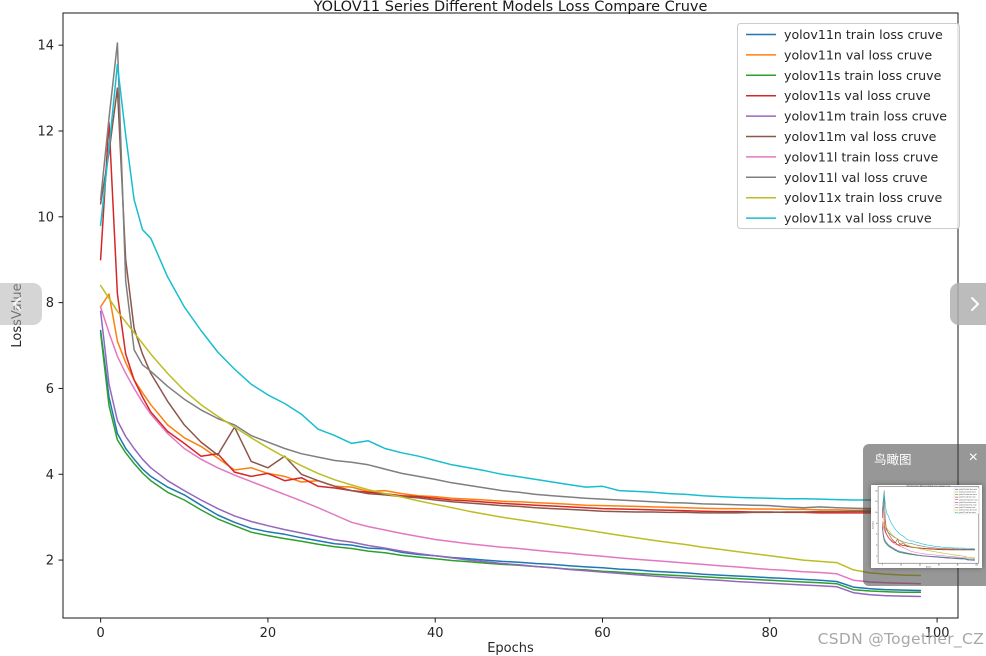 The image size is (986, 656). I want to click on loss-curve-yolov11m-train-loss-cruve, so click(928, 542).